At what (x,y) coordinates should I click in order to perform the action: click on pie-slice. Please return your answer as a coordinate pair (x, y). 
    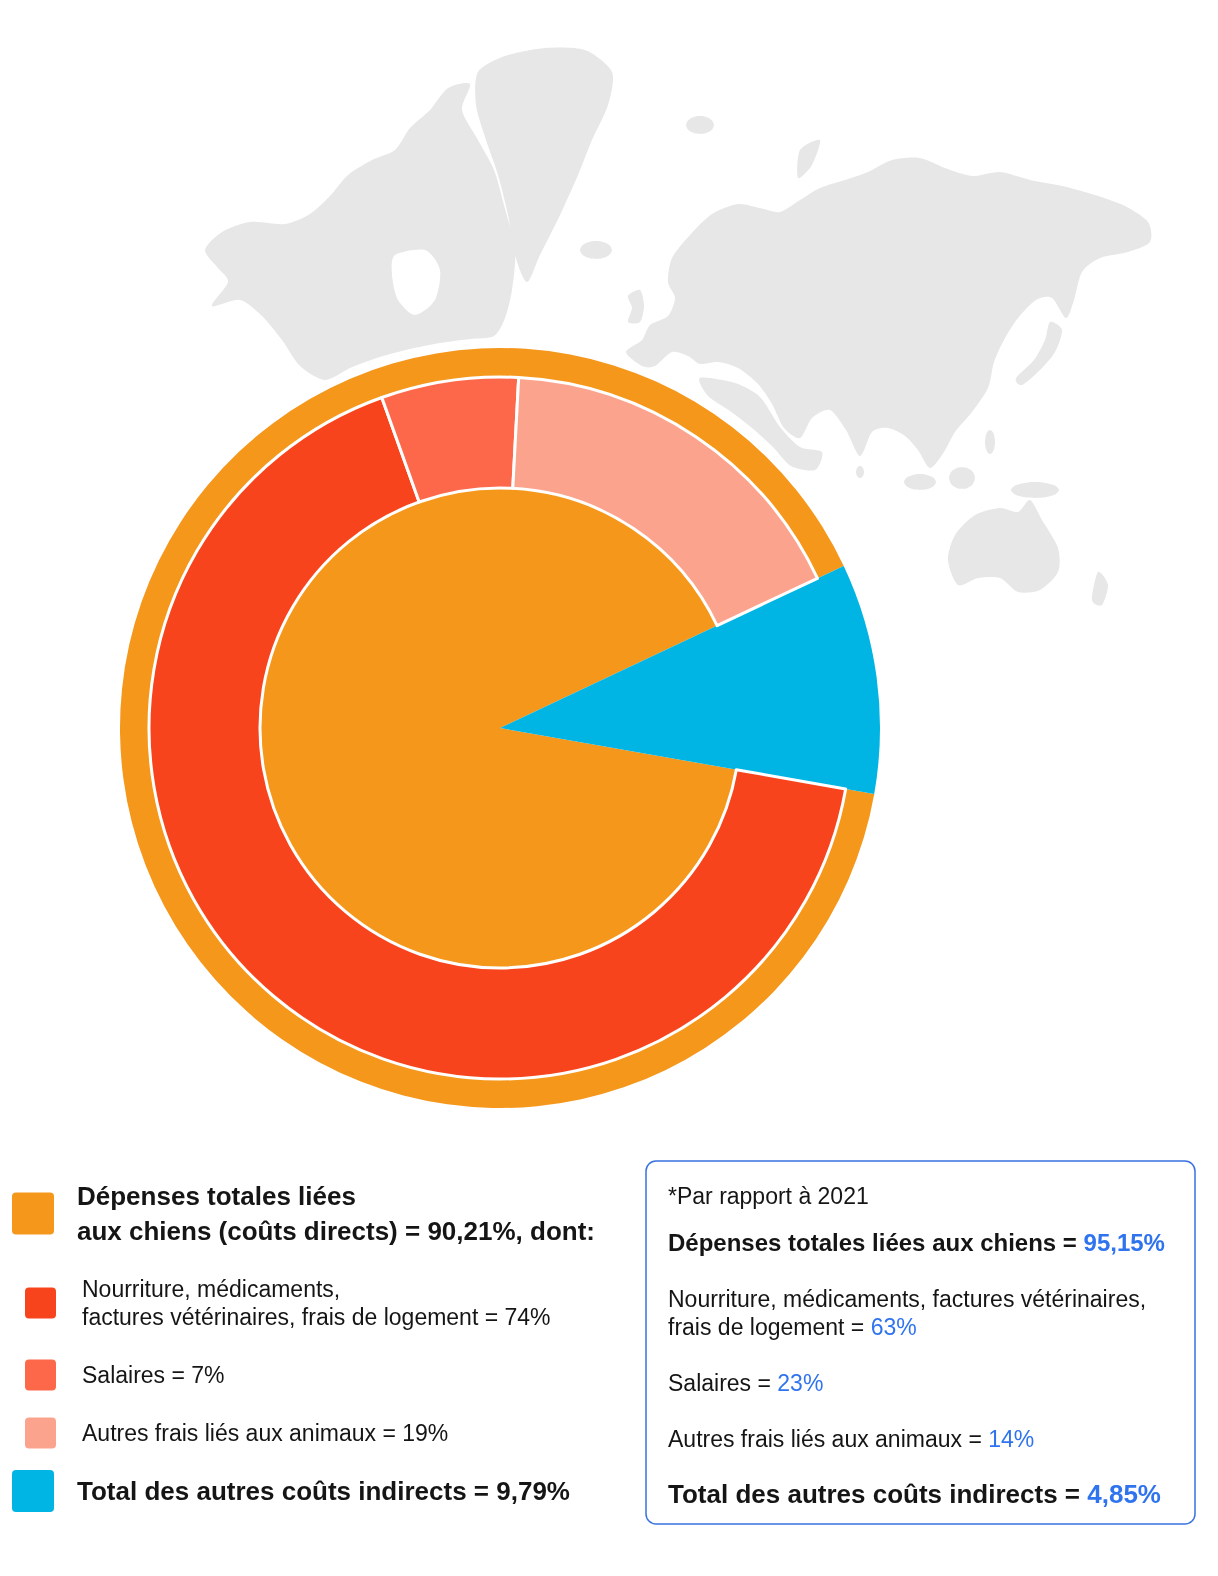
    Looking at the image, I should click on (690, 679).